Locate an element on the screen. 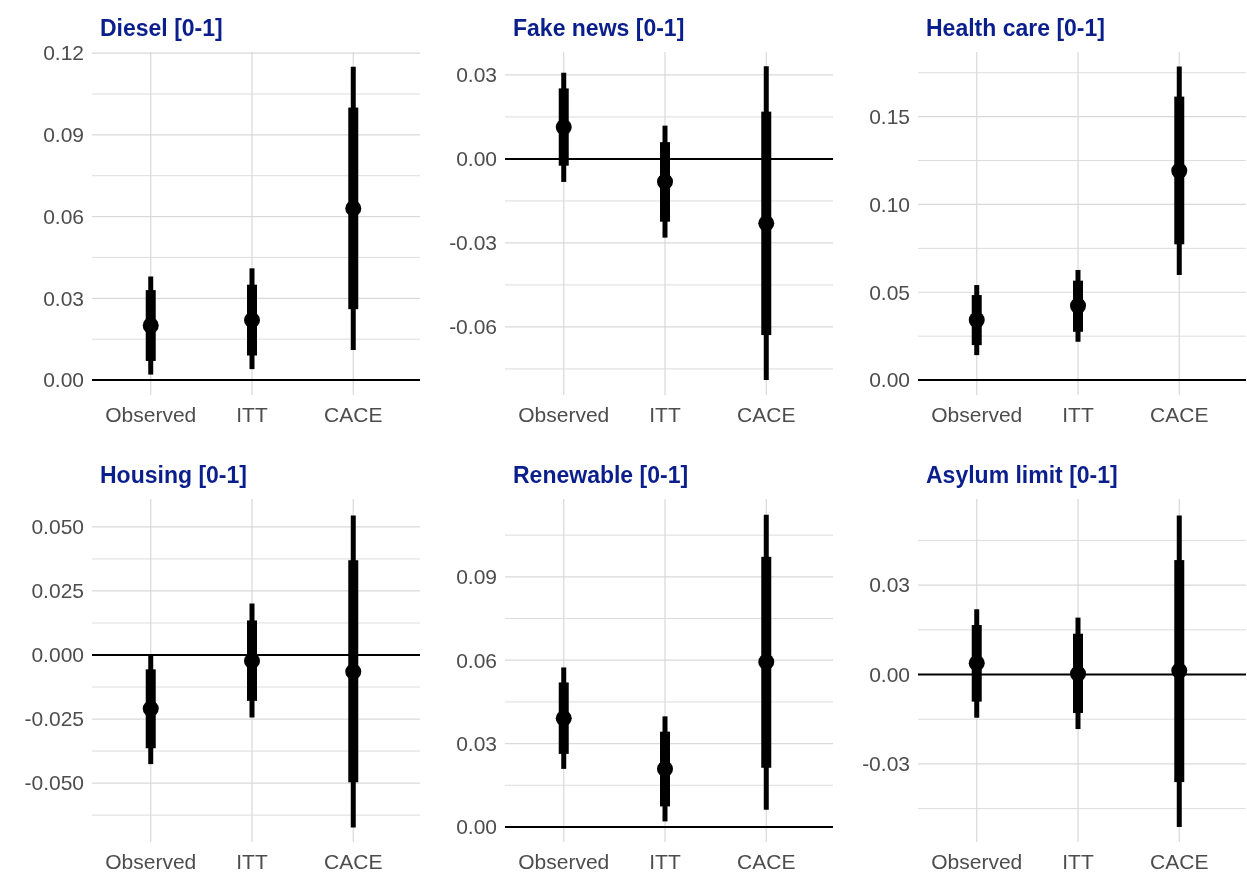  y-tick-label: 0.12 is located at coordinates (63, 53).